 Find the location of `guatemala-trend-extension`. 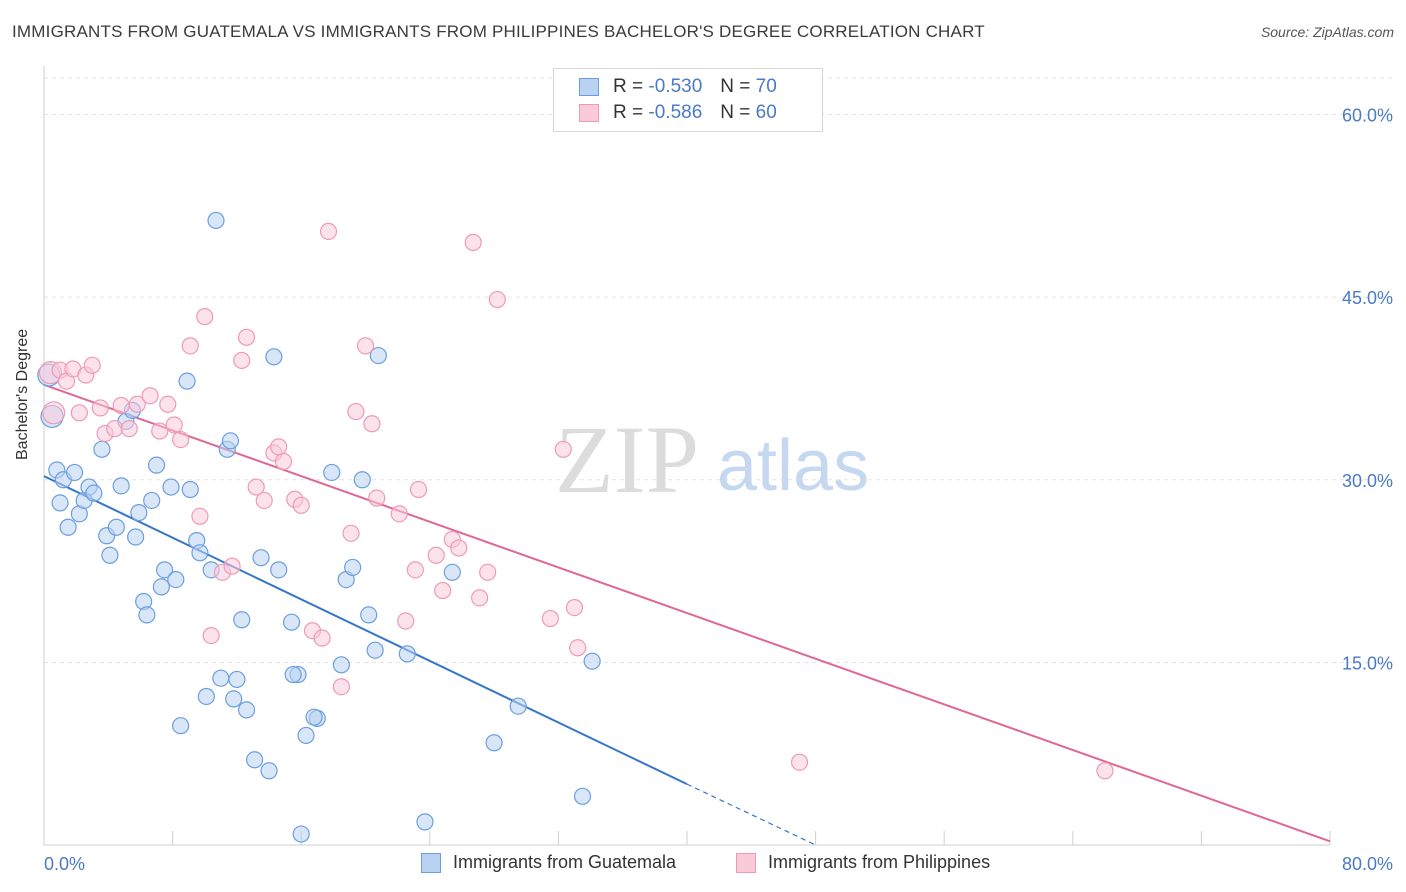

guatemala-trend-extension is located at coordinates (751, 814).